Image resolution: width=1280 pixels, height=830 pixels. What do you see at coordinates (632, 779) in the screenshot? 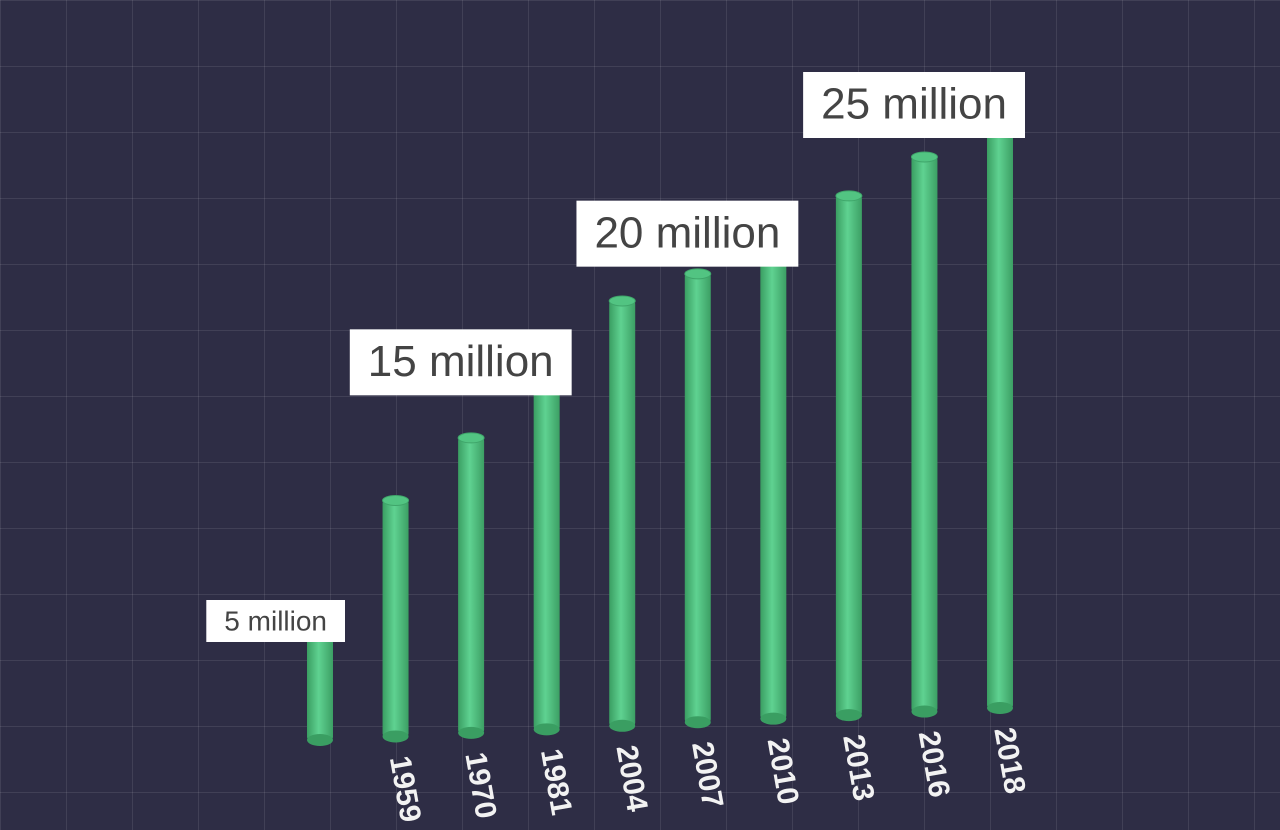
I see `x-tick-label: 2004` at bounding box center [632, 779].